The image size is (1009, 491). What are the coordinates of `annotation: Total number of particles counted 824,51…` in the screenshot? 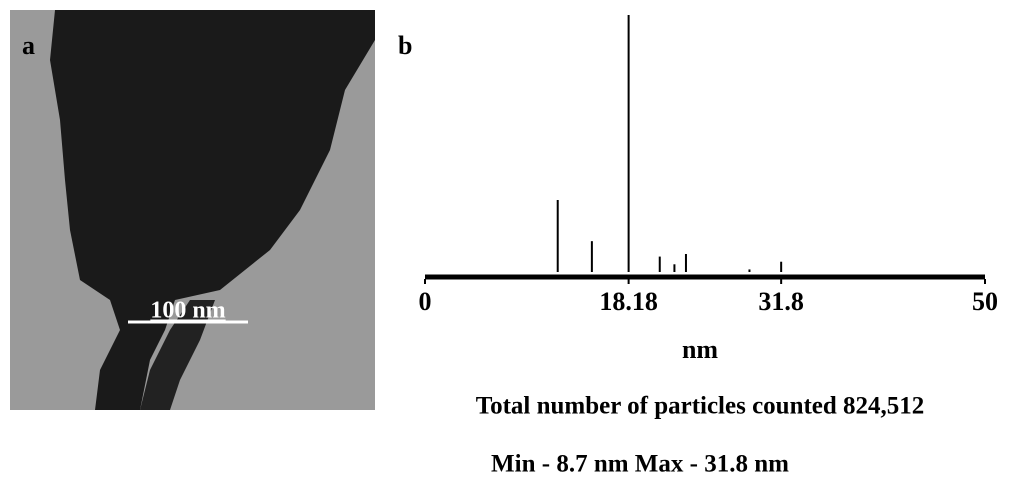 It's located at (700, 406).